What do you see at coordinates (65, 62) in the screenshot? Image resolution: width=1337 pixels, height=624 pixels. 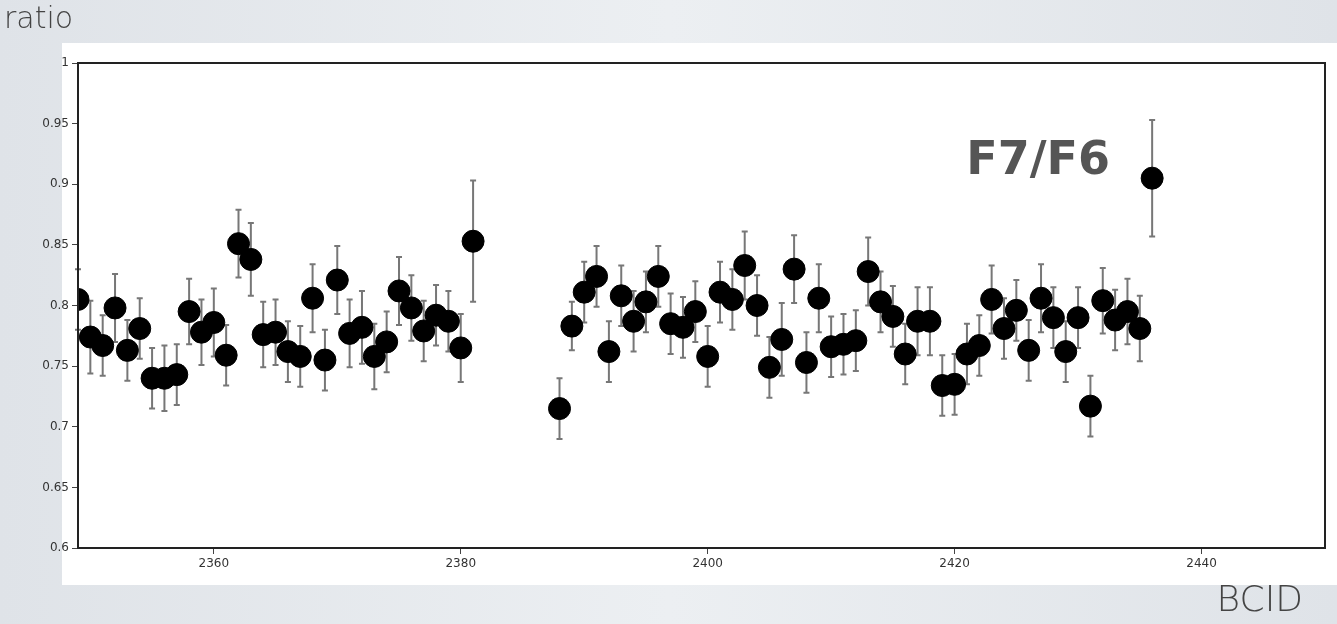 I see `y-tick-label: 1` at bounding box center [65, 62].